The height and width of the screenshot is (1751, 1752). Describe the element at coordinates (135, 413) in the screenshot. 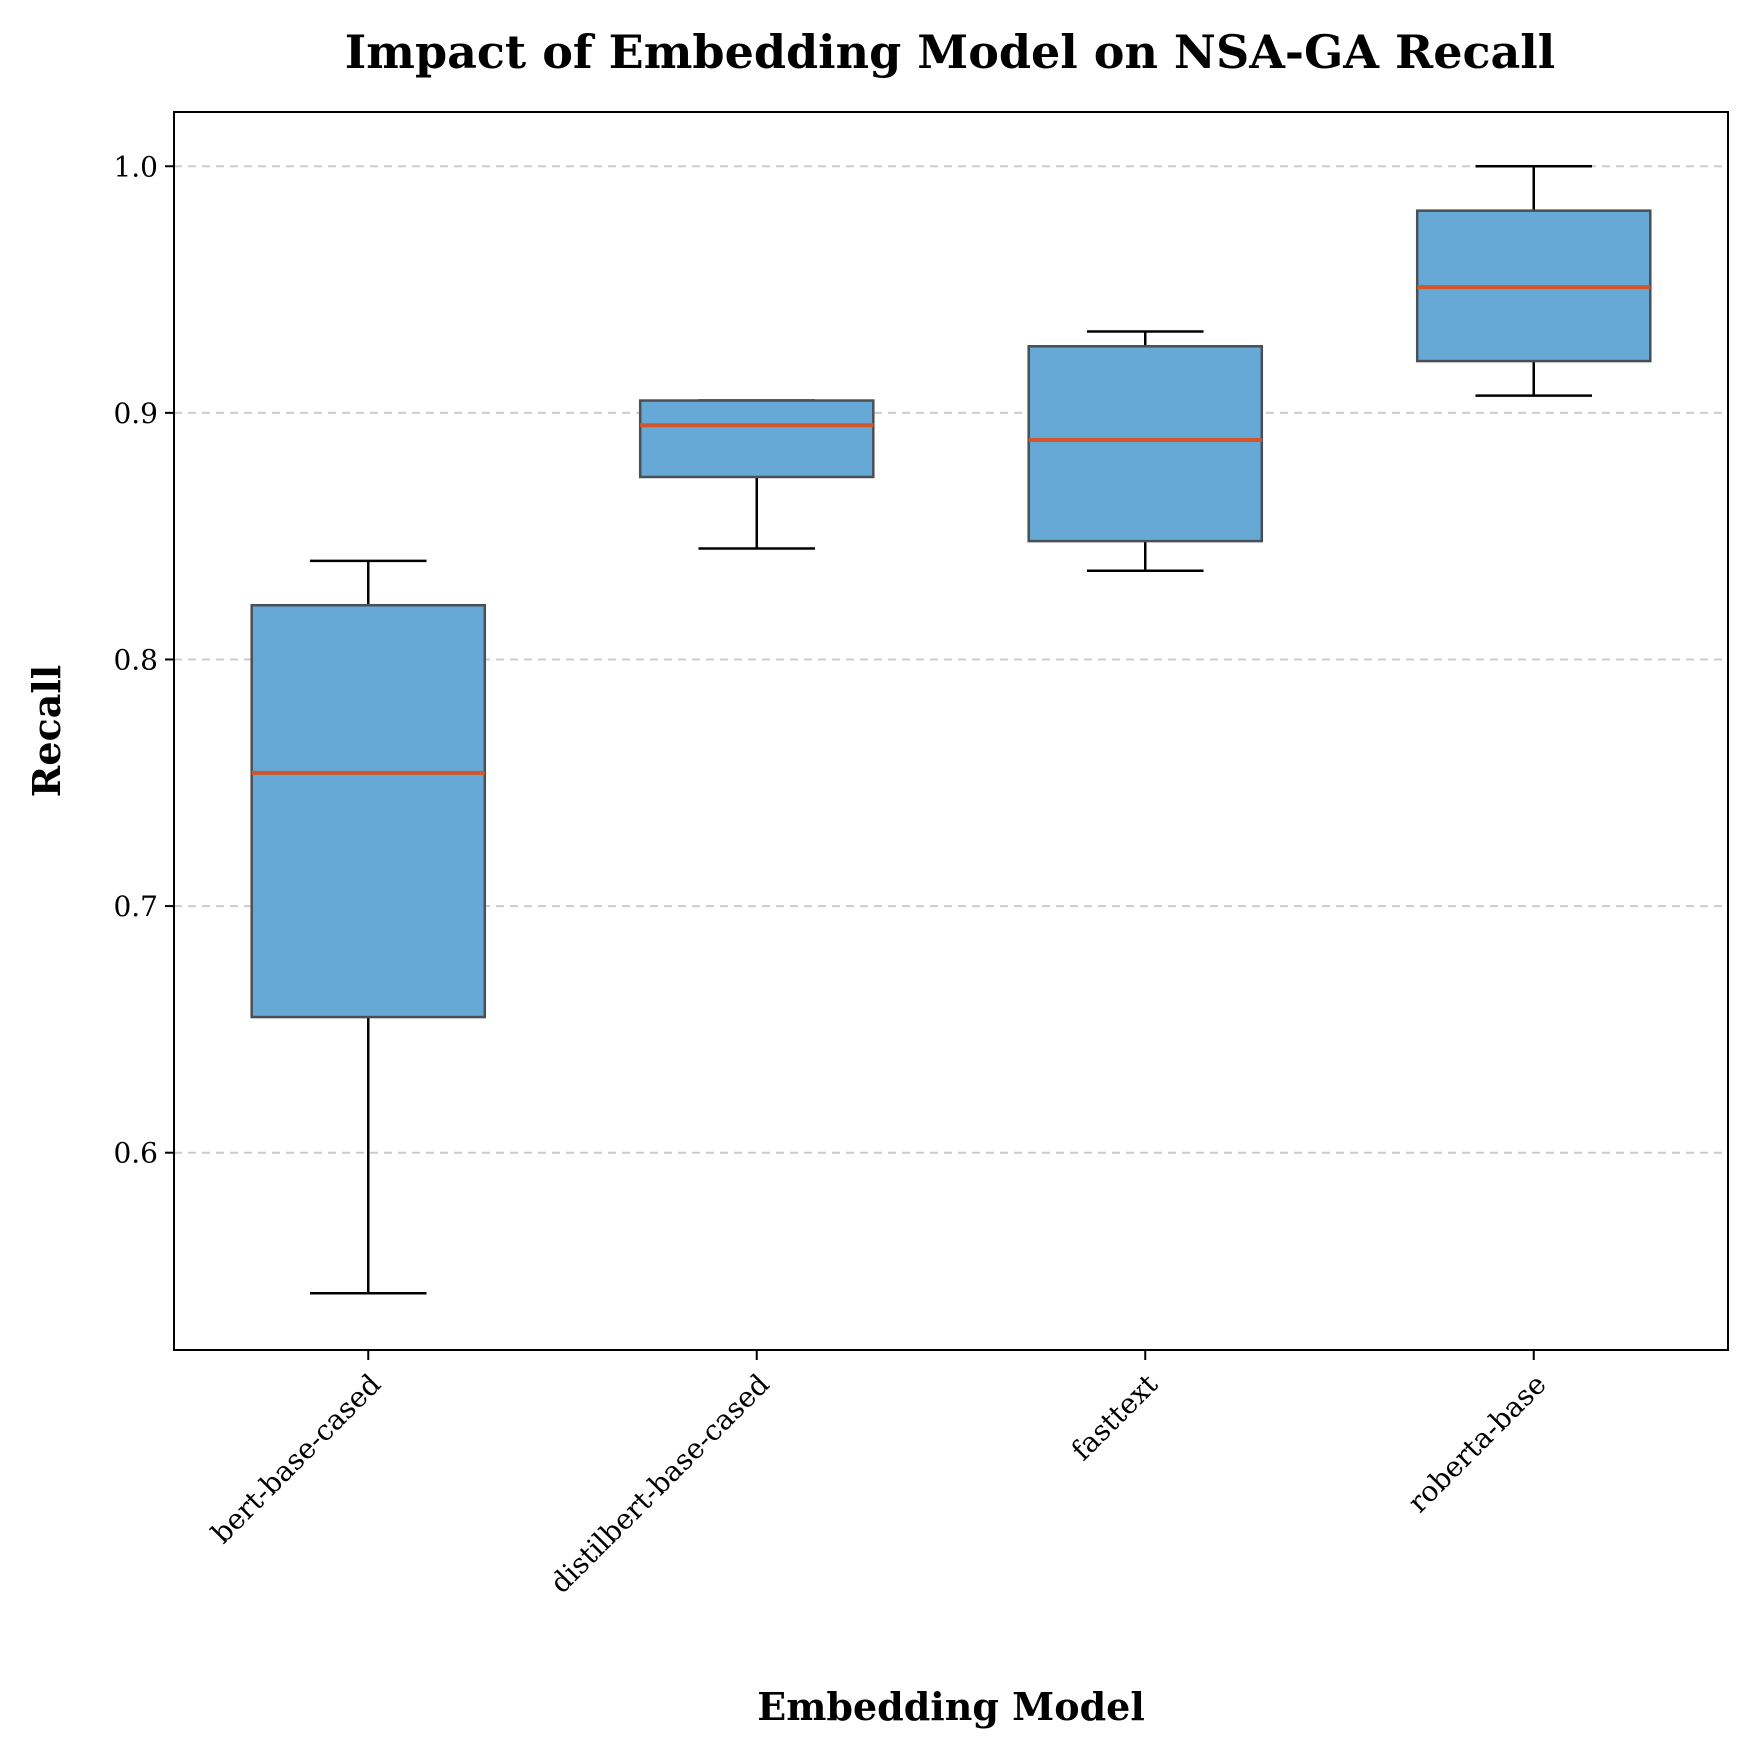

I see `y-tick-label: 0.9` at that location.